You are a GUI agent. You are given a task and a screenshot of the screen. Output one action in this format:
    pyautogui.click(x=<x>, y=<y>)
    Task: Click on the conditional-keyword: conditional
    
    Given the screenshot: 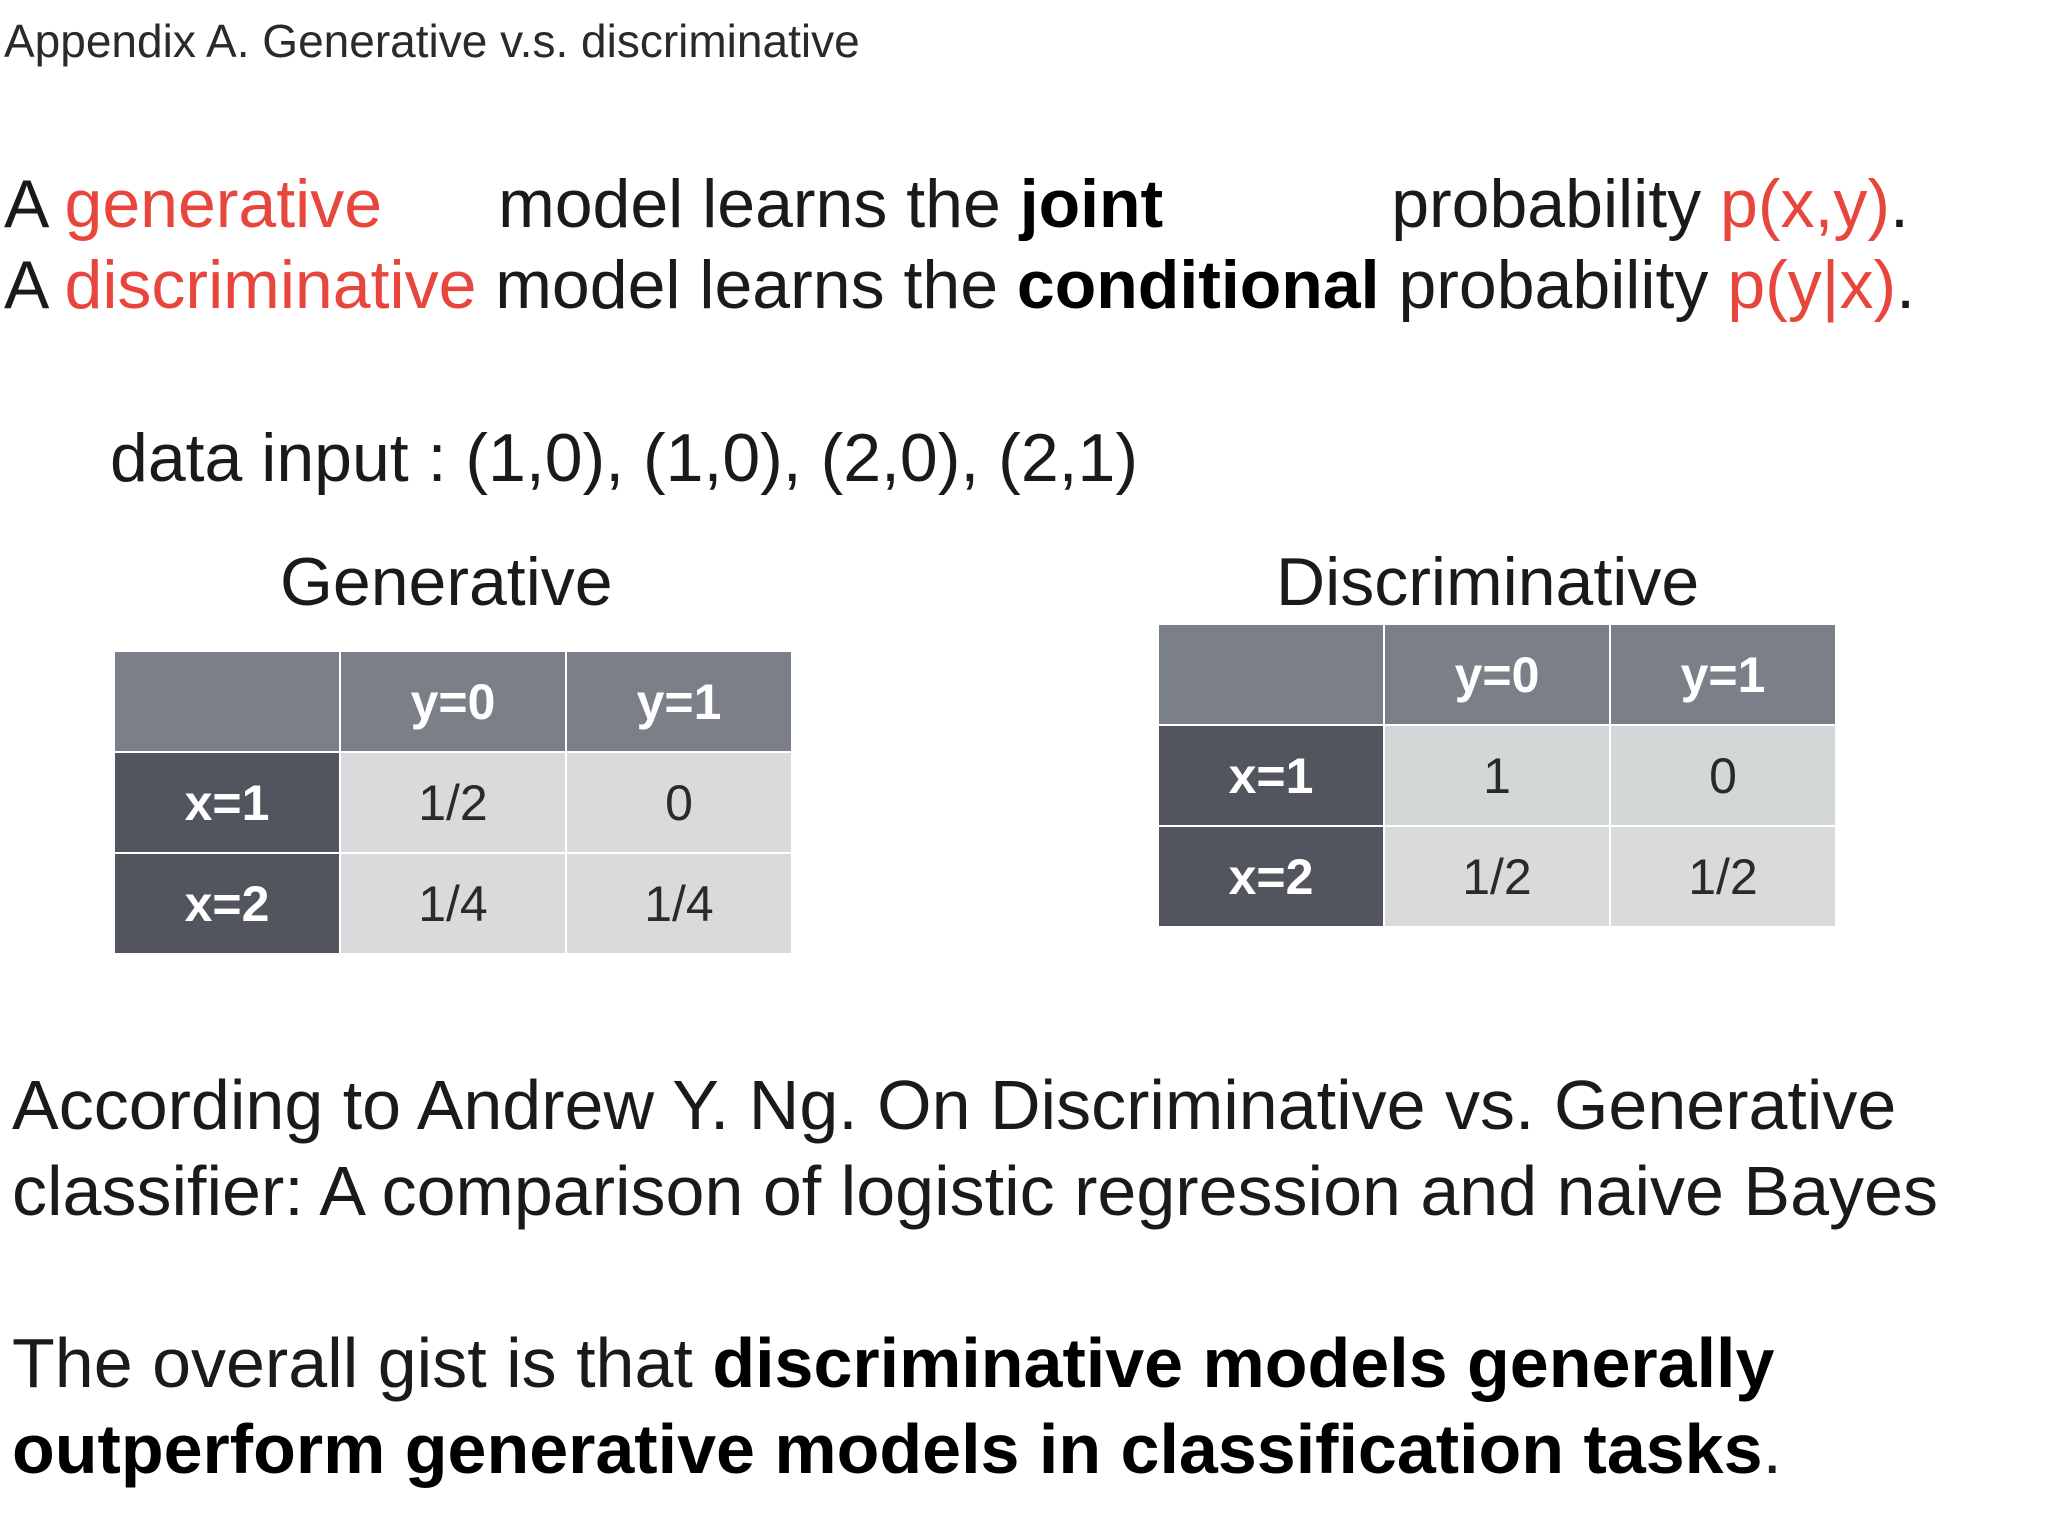 What is the action you would take?
    pyautogui.click(x=1198, y=285)
    